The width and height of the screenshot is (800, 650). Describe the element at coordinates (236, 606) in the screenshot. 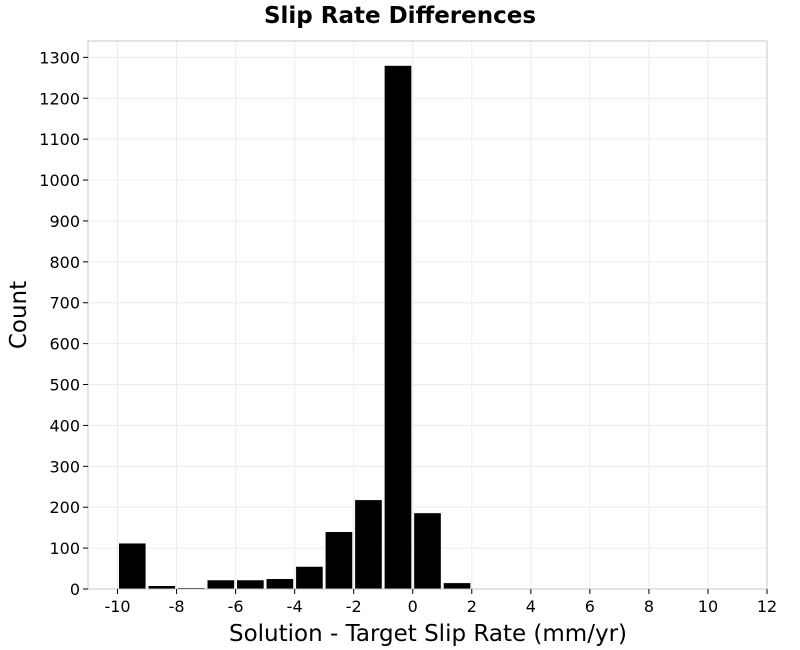

I see `x-tick-label: -6` at that location.